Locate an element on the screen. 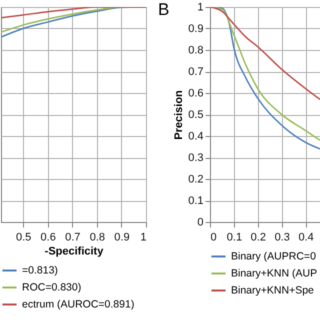 The height and width of the screenshot is (320, 320). x-tick-label: 0.8 is located at coordinates (97, 238).